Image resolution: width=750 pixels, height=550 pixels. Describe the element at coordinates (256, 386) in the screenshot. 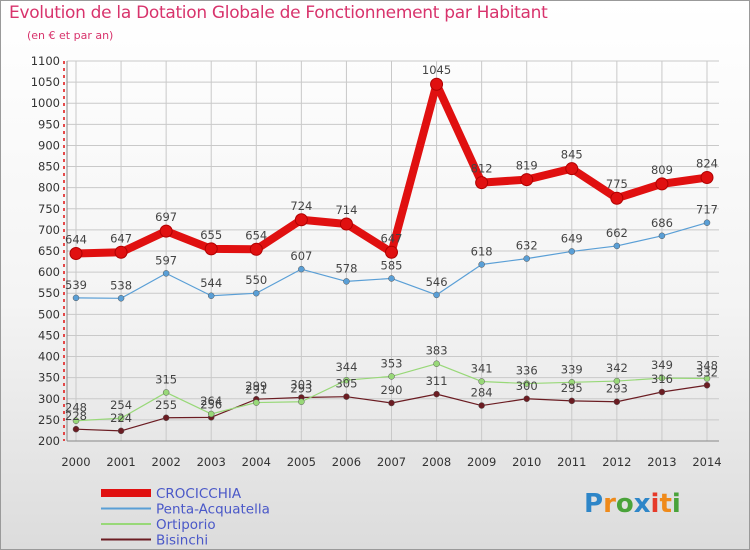

I see `data-label: 299` at that location.